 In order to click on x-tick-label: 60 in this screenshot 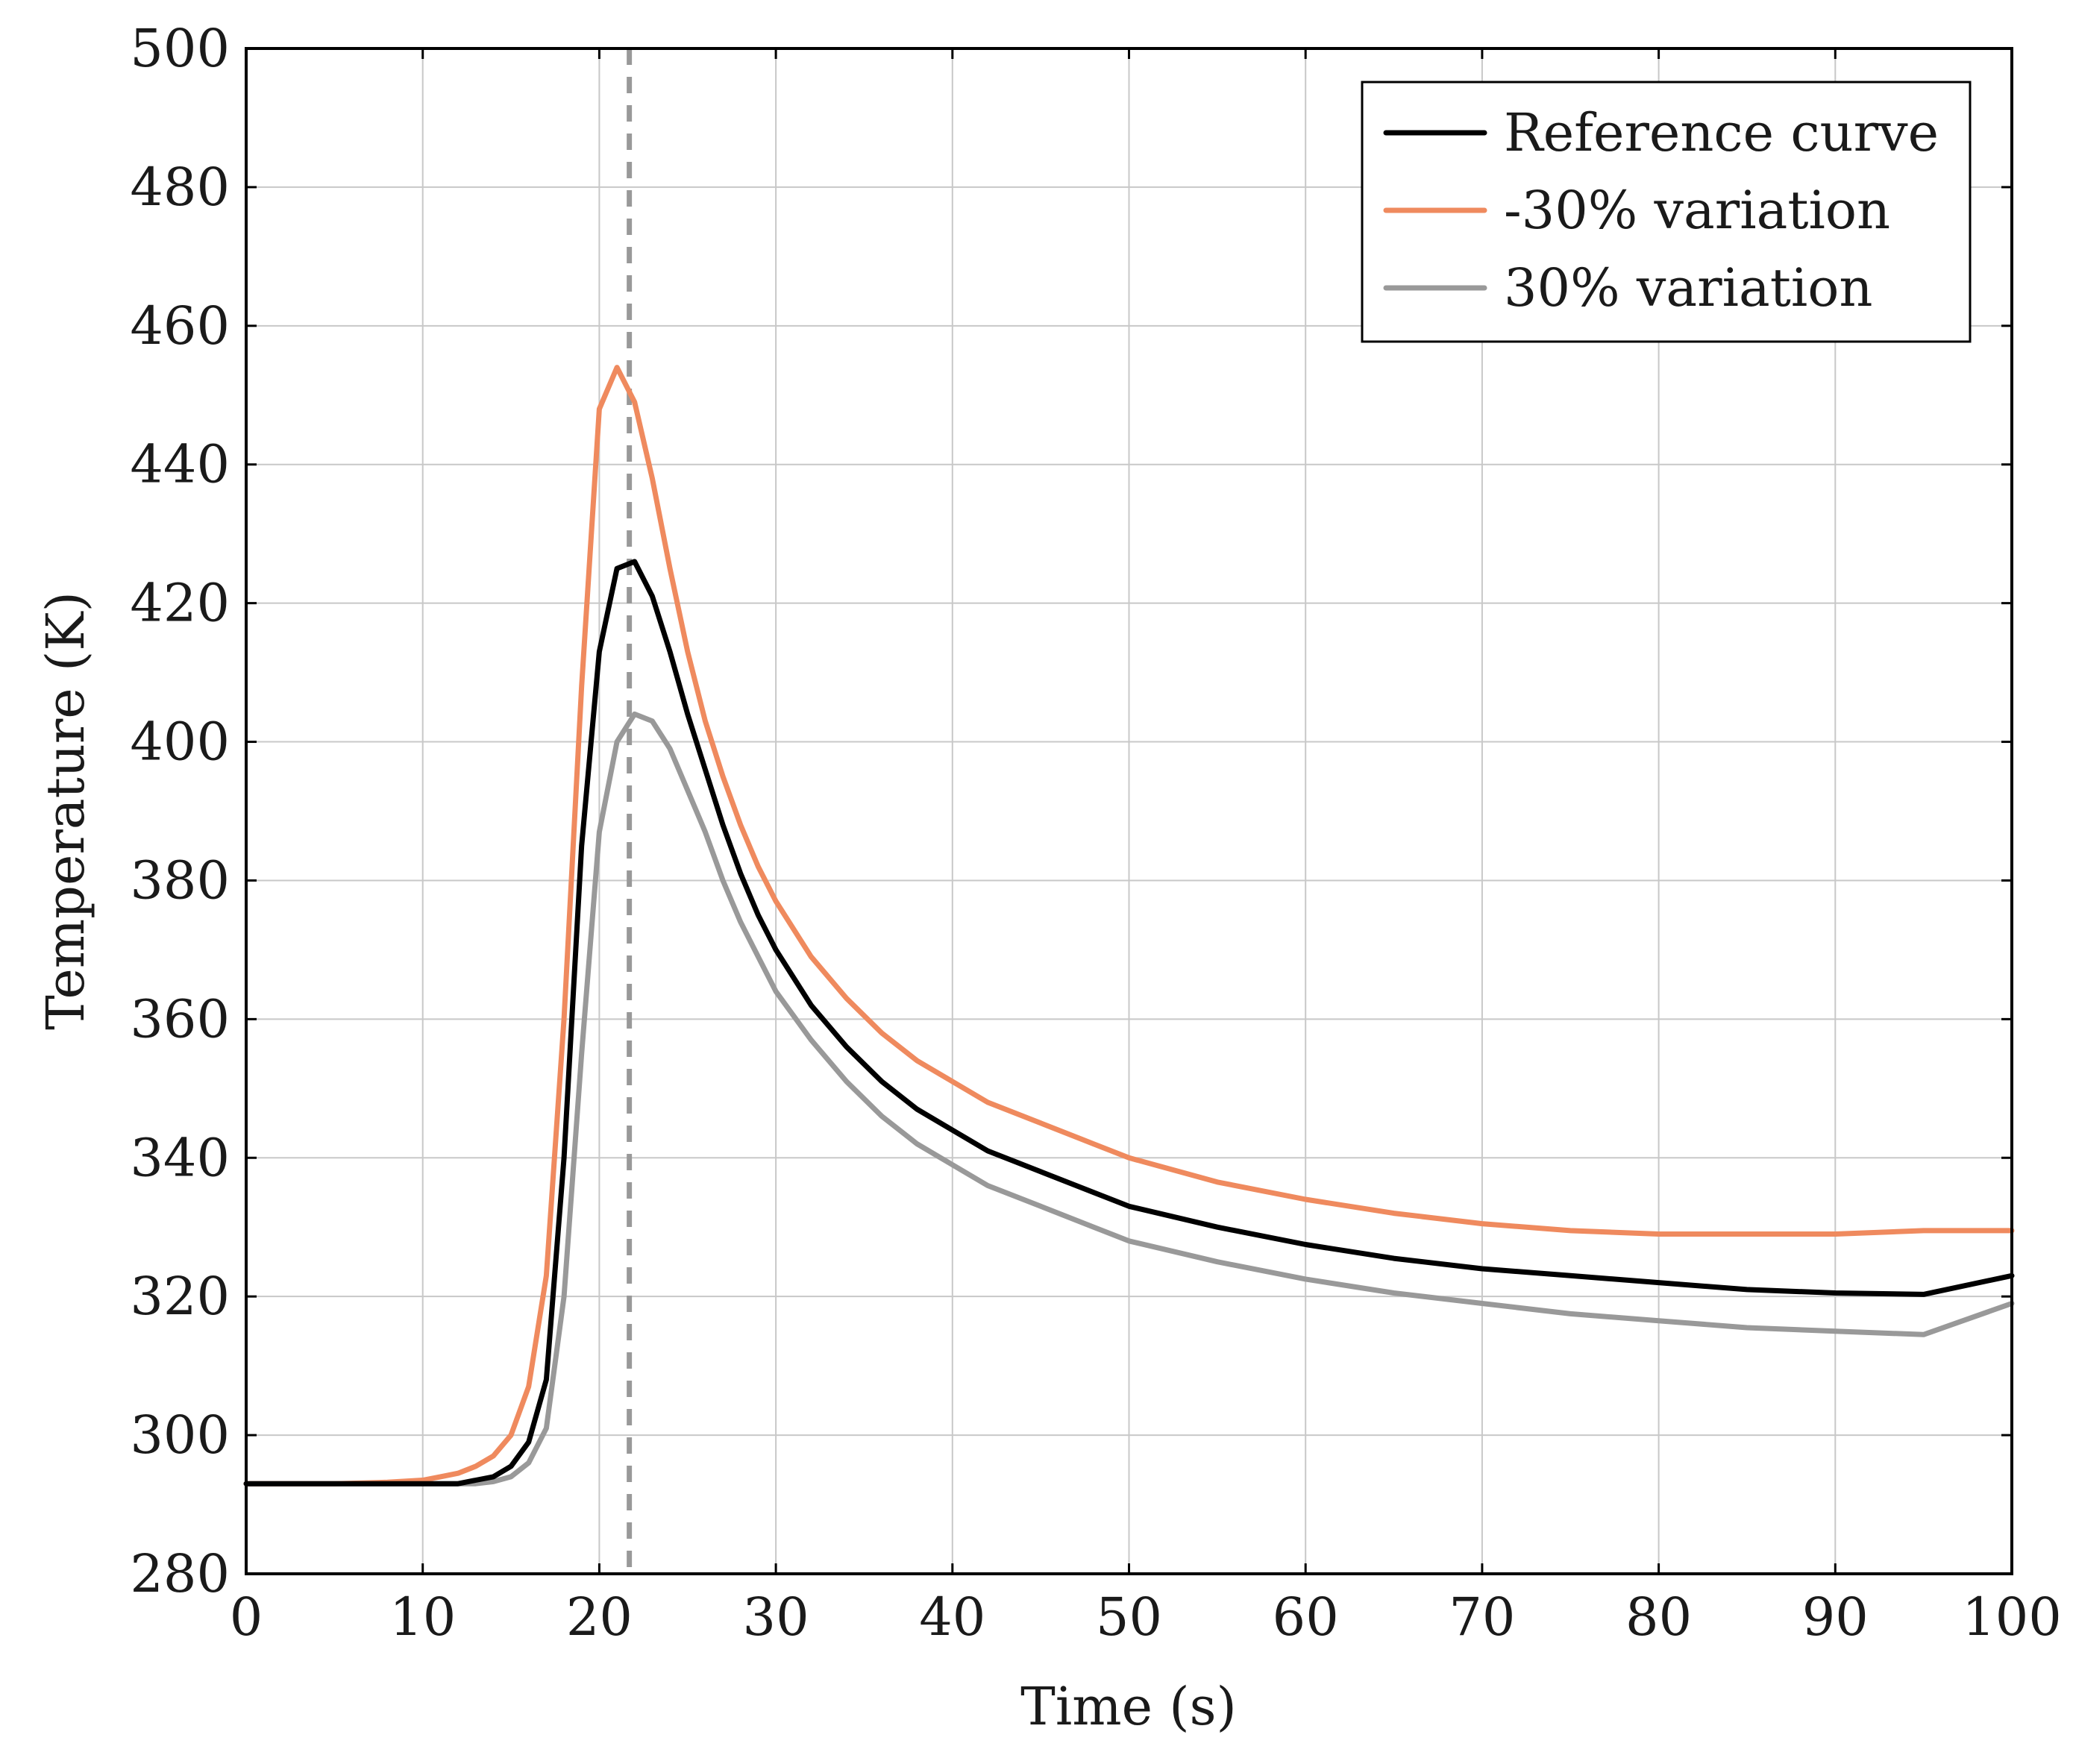, I will do `click(1306, 1617)`.